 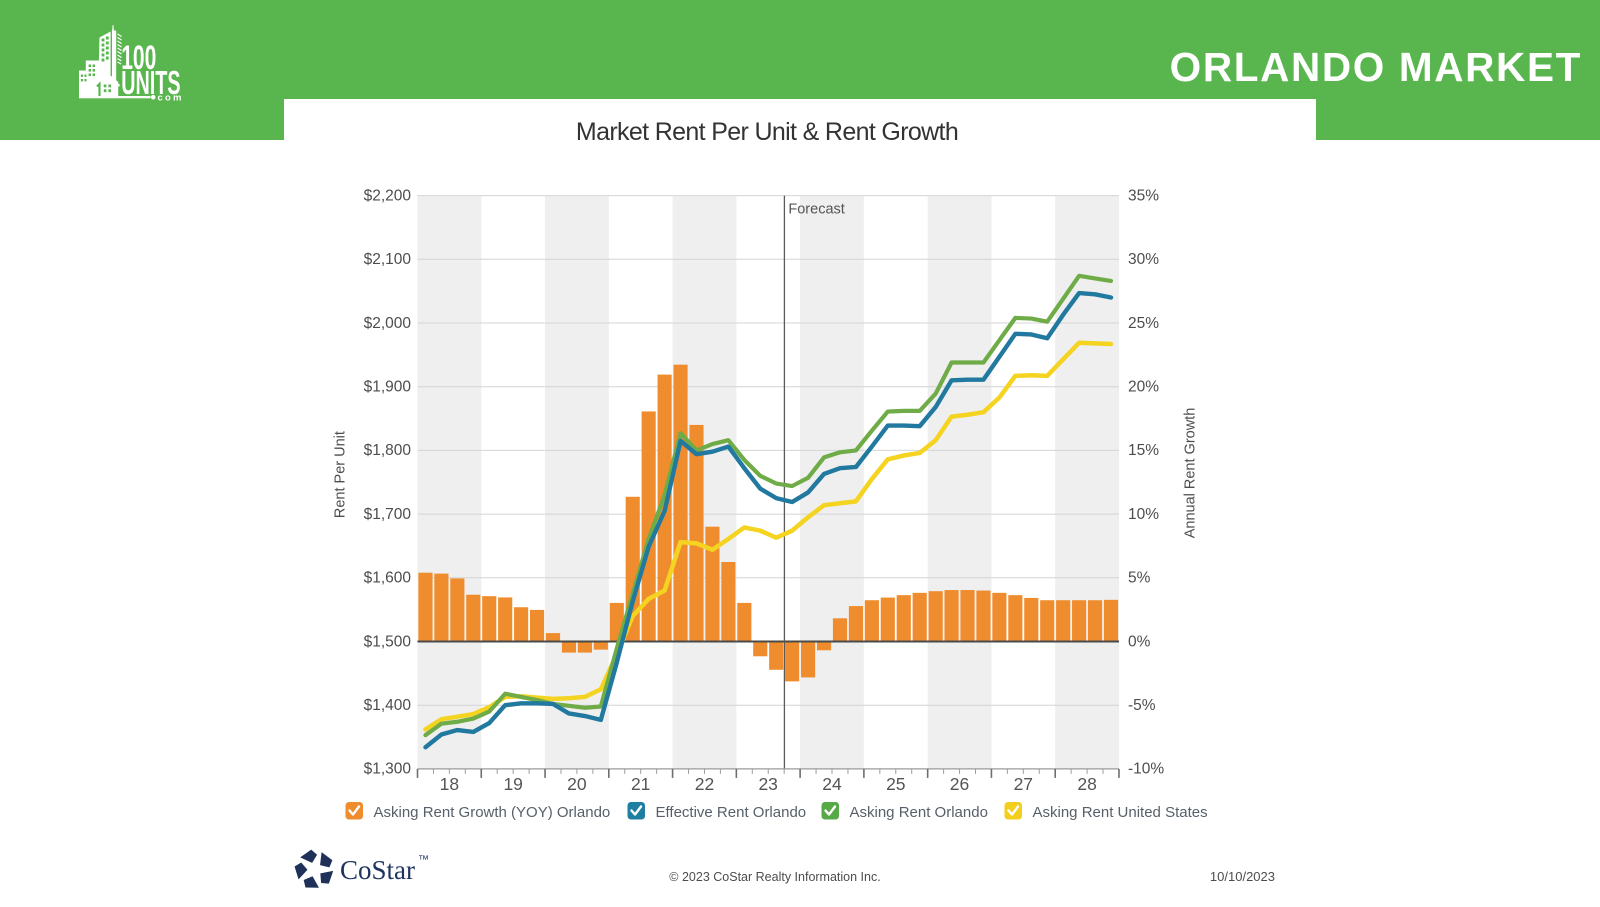 I want to click on svg-text: $2,100, so click(x=388, y=259).